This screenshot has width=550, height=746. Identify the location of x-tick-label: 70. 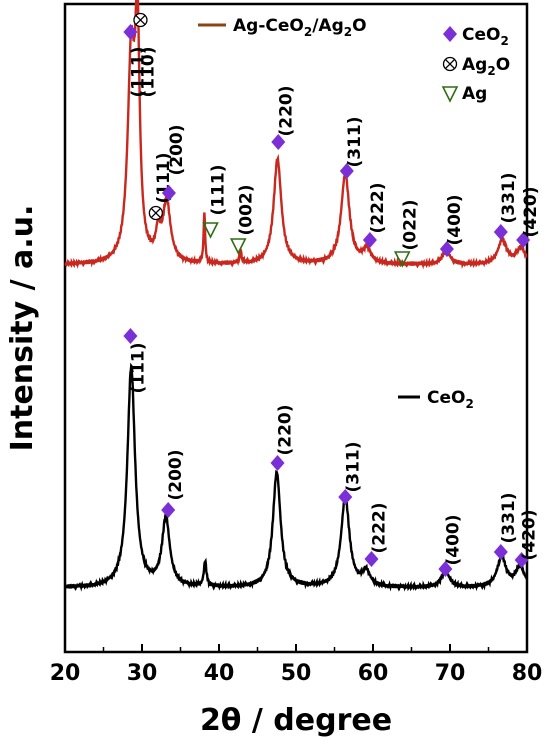
(450, 673).